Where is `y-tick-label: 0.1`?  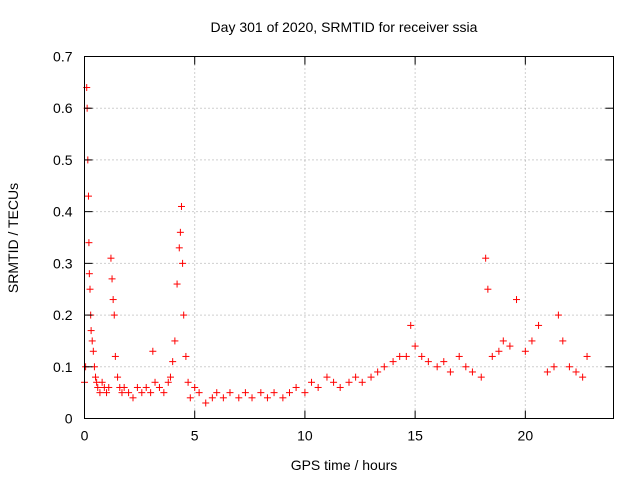 y-tick-label: 0.1 is located at coordinates (63, 367).